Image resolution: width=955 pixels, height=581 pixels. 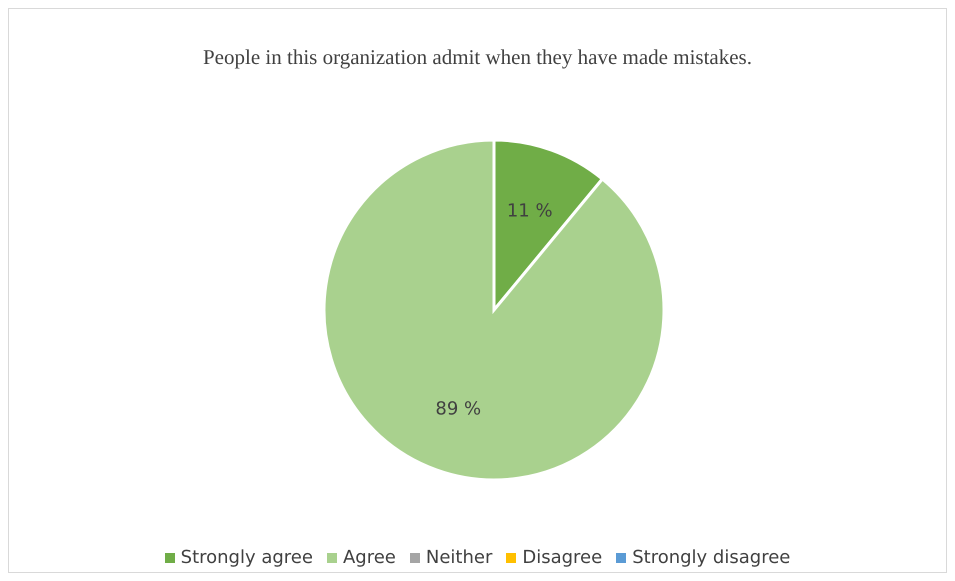 I want to click on legend-label: Strongly disagree, so click(x=711, y=557).